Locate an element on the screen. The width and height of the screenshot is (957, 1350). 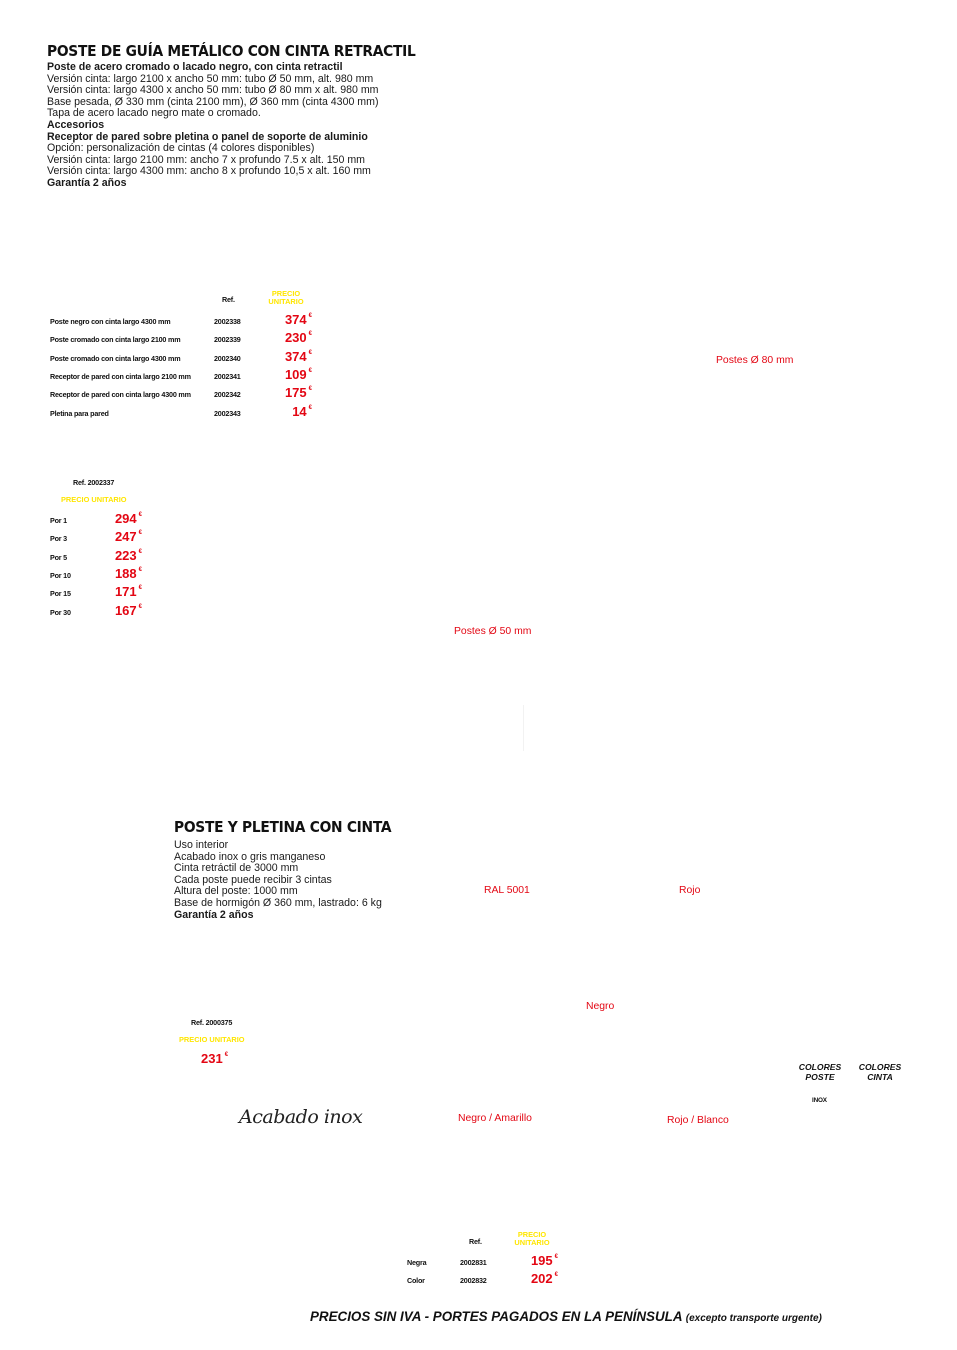
product-image-placeholder is located at coordinates (523, 728).